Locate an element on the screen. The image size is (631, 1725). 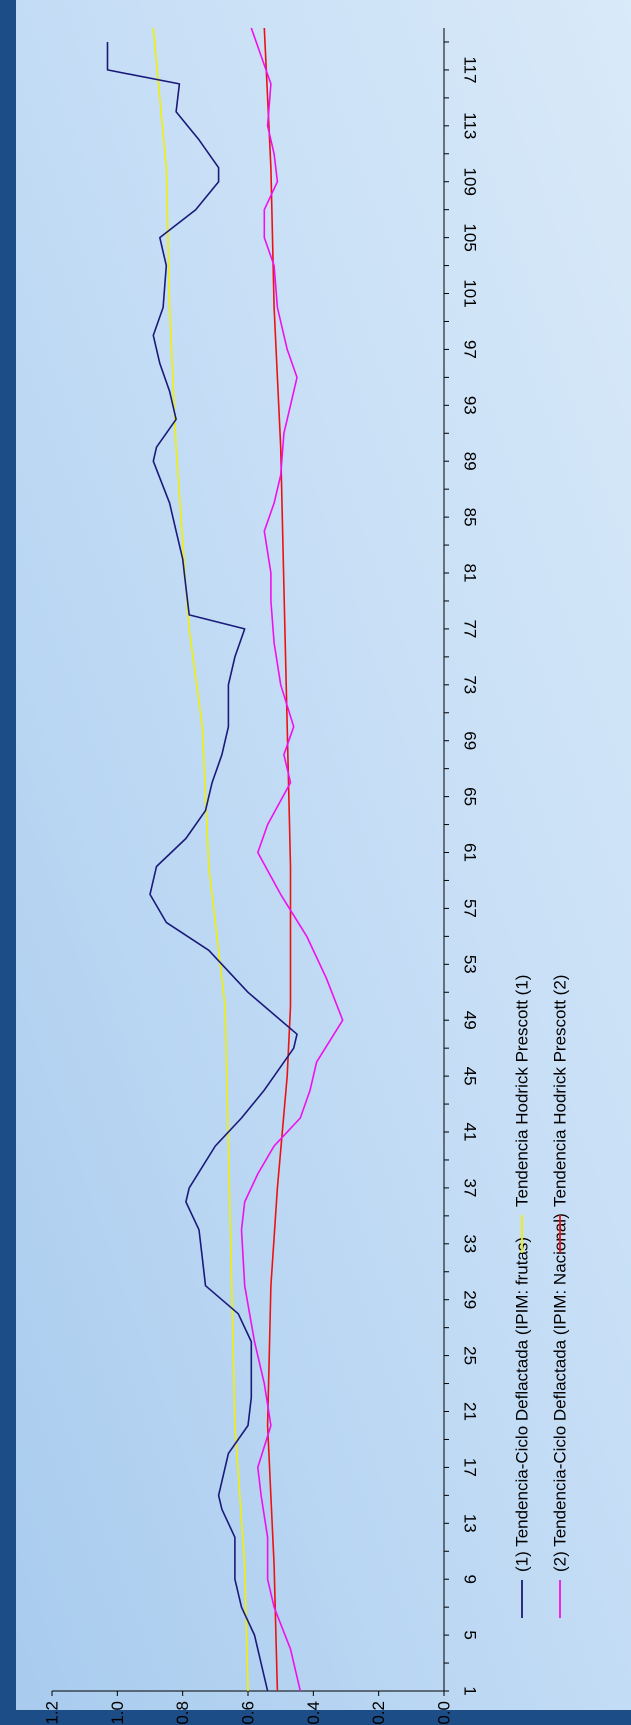
x-tick-label: 49 is located at coordinates (470, 1020).